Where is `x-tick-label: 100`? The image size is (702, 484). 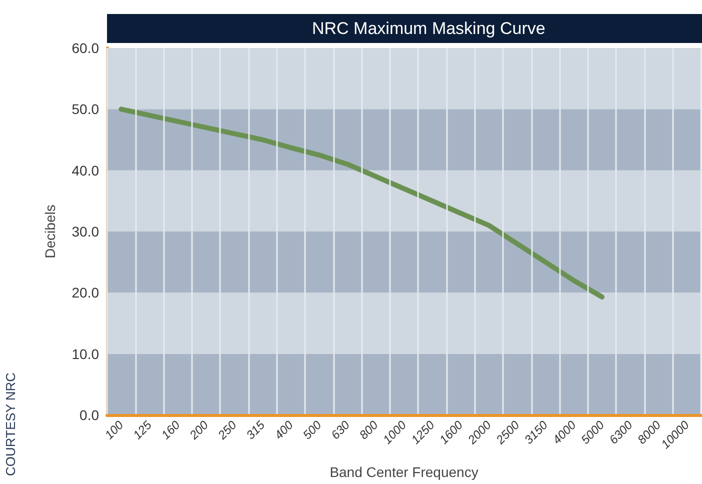 x-tick-label: 100 is located at coordinates (114, 430).